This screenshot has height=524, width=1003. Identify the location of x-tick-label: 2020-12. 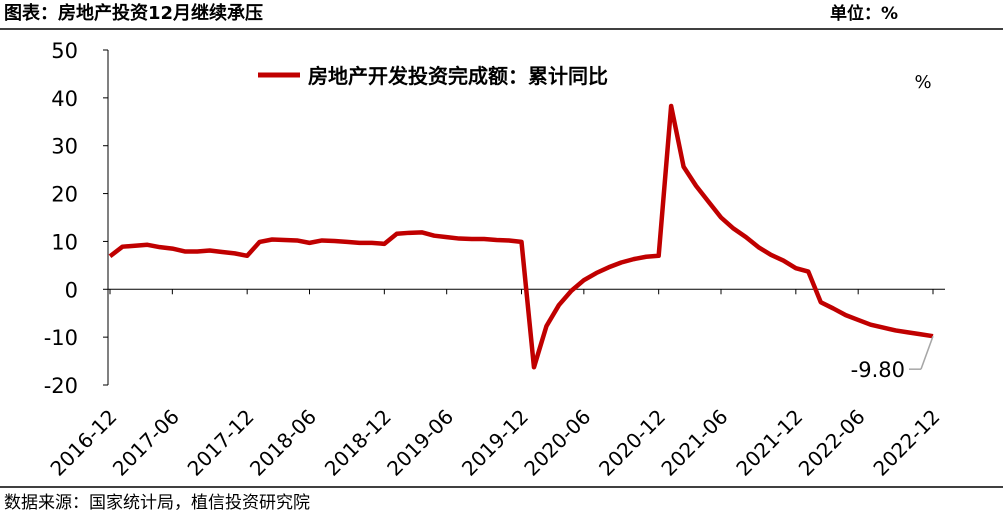
(632, 443).